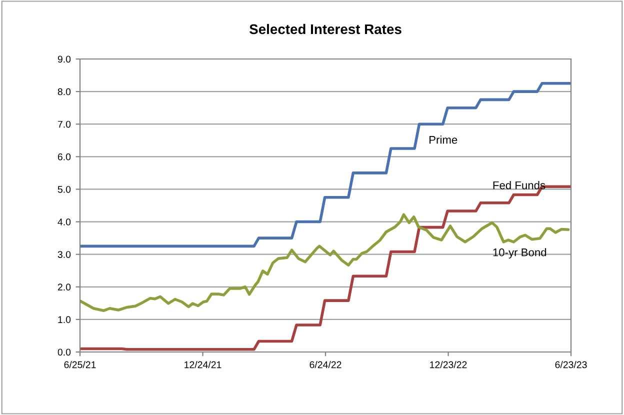 This screenshot has width=624, height=415. Describe the element at coordinates (80, 364) in the screenshot. I see `x-tick-label: 6/25/21` at that location.